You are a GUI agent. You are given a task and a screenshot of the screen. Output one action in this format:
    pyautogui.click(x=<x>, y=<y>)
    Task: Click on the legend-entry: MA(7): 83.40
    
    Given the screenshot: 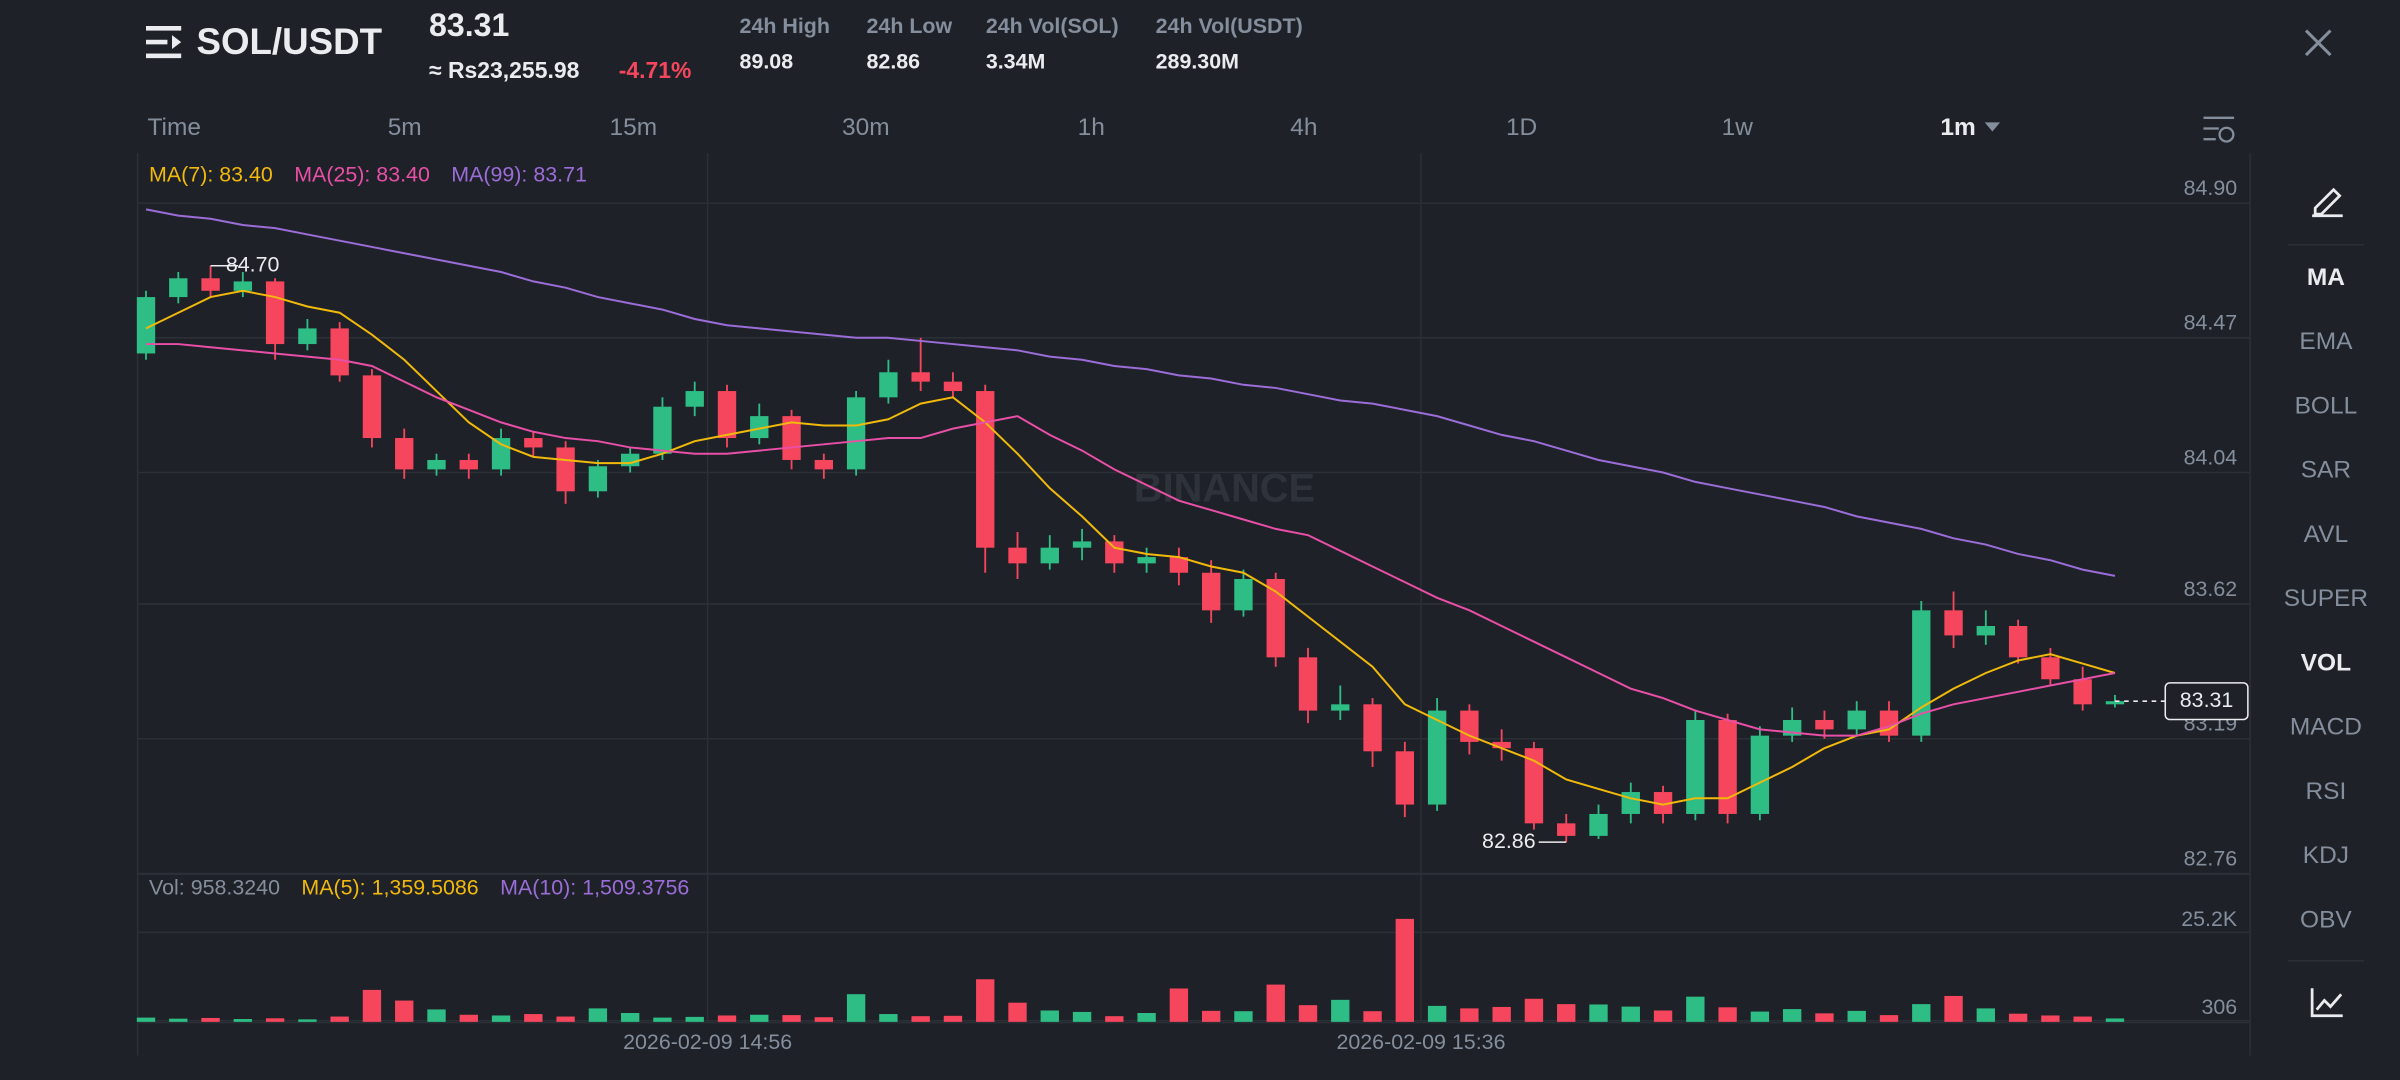 What is the action you would take?
    pyautogui.click(x=211, y=175)
    